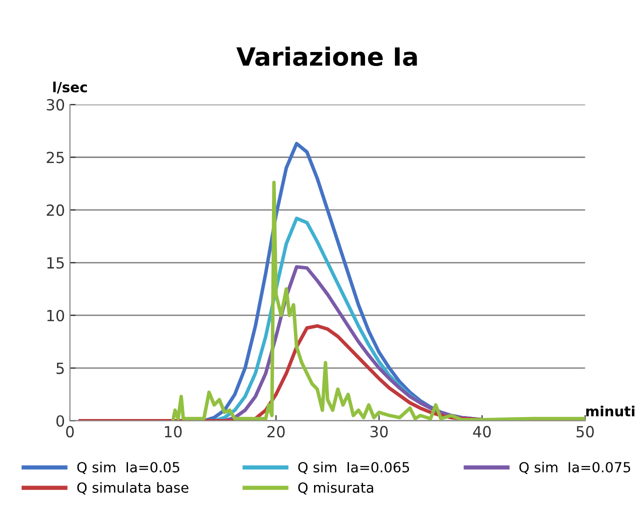  Describe the element at coordinates (574, 468) in the screenshot. I see `legend-label: Q sim Ia=0.075` at that location.